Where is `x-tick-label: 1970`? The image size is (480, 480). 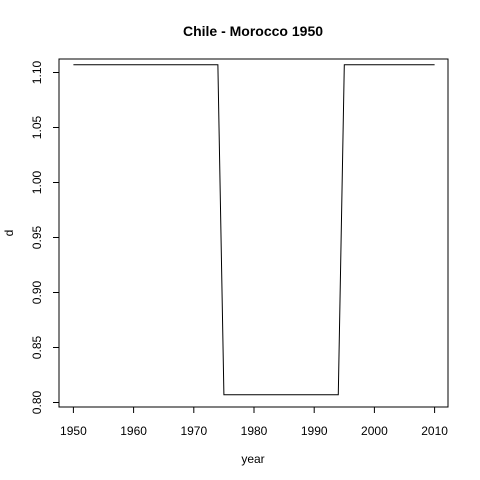
x-tick-label: 1970 is located at coordinates (193, 431).